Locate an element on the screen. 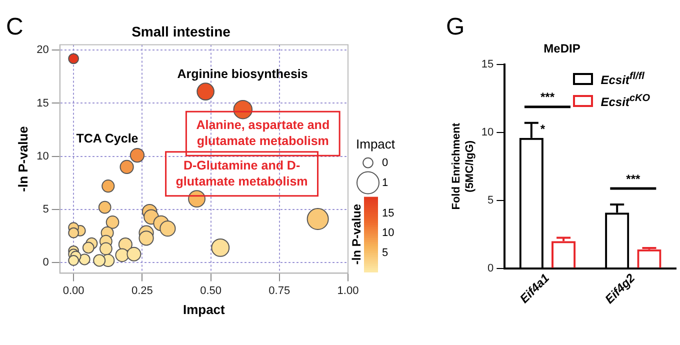 The width and height of the screenshot is (680, 345). y-axis-title: -ln P-value is located at coordinates (22, 159).